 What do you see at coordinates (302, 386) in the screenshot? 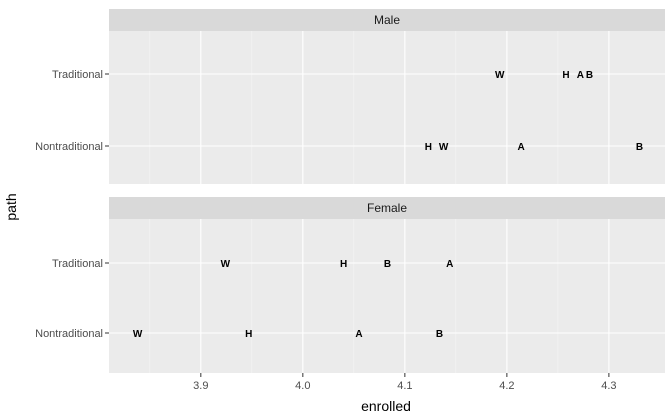
I see `x-tick-label: 4.0` at bounding box center [302, 386].